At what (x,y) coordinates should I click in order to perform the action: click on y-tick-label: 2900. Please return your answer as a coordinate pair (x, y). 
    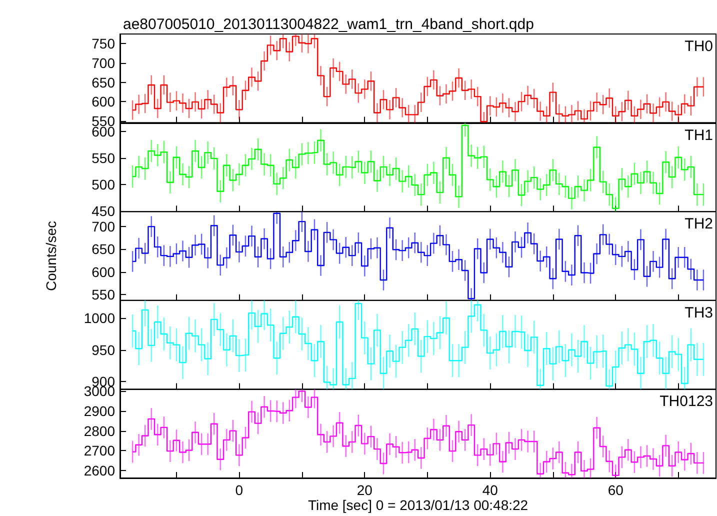
    Looking at the image, I should click on (100, 411).